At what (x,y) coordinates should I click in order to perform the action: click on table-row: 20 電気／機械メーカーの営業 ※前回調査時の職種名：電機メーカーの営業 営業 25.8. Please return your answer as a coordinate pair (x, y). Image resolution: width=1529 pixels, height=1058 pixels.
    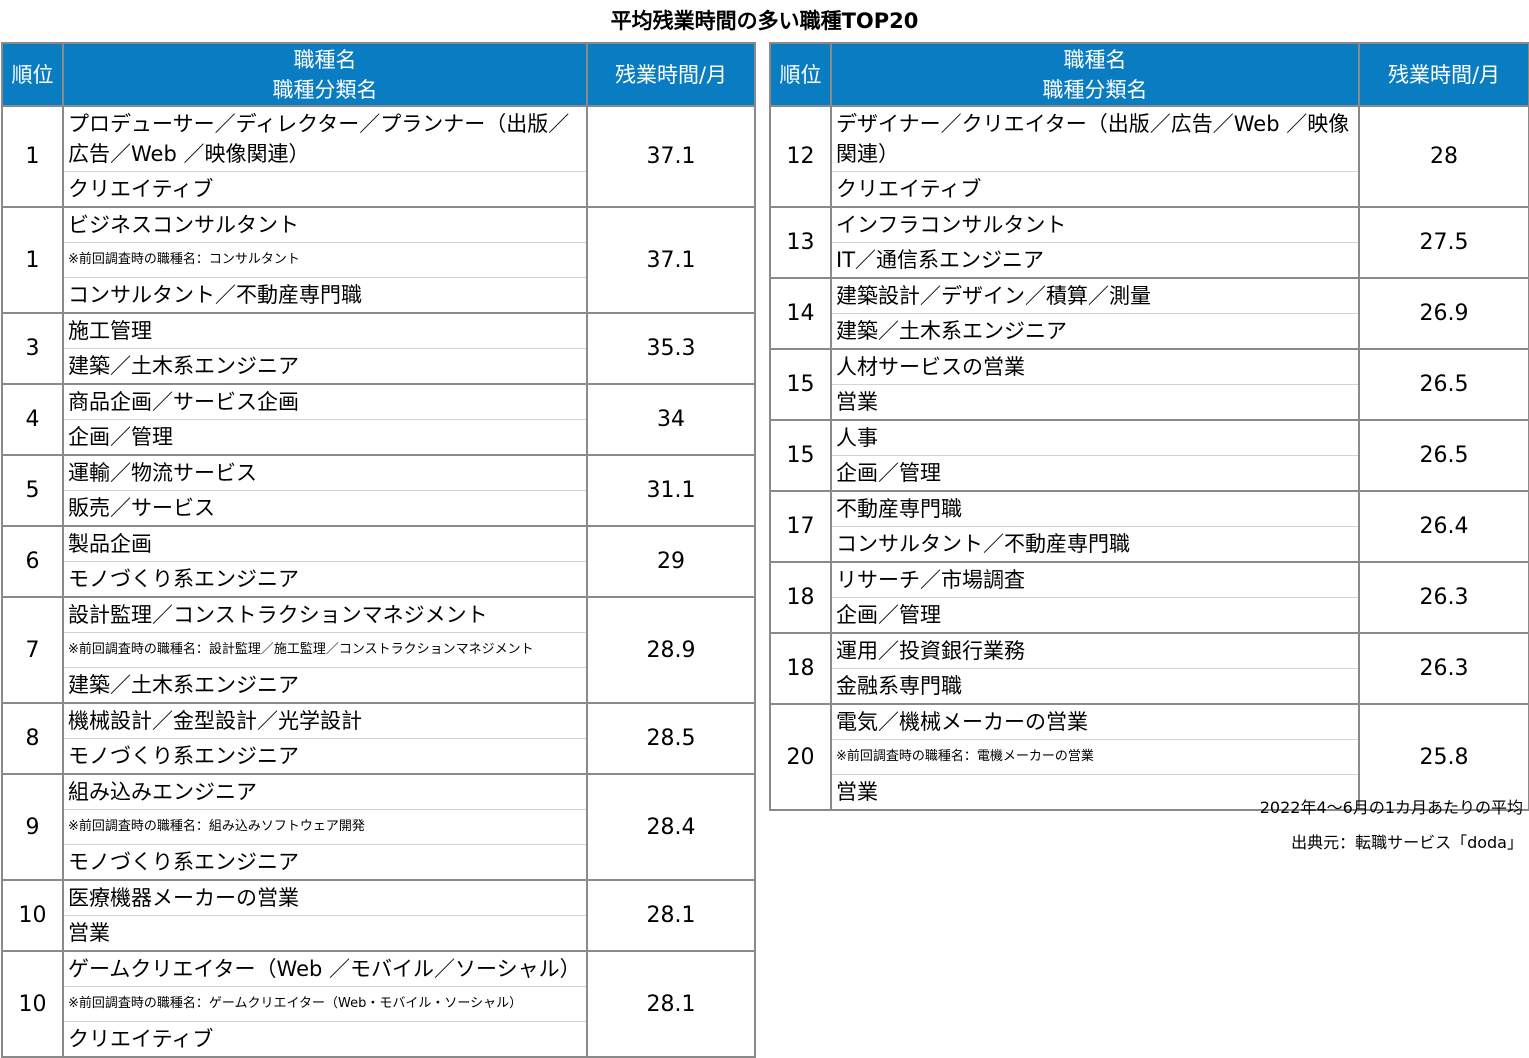
    Looking at the image, I should click on (1149, 757).